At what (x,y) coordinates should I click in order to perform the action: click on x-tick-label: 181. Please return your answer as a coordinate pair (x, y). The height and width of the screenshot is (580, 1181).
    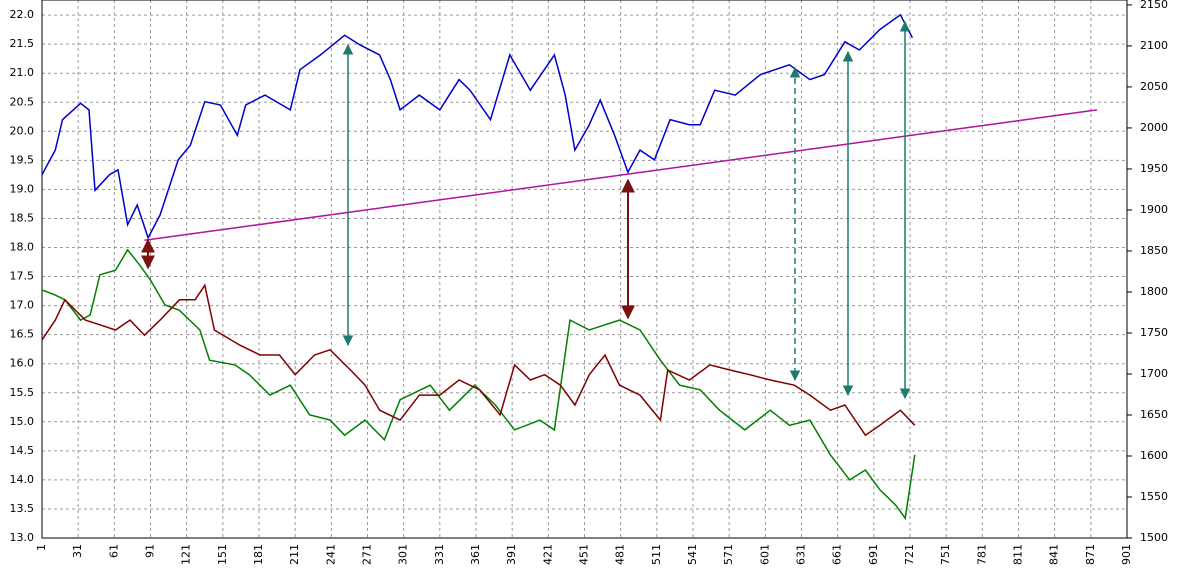
    Looking at the image, I should click on (258, 554).